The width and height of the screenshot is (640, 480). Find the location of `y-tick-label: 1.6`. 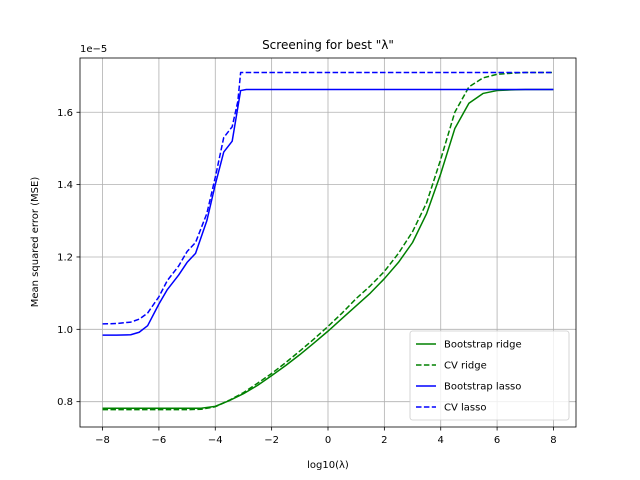

y-tick-label: 1.6 is located at coordinates (65, 113).